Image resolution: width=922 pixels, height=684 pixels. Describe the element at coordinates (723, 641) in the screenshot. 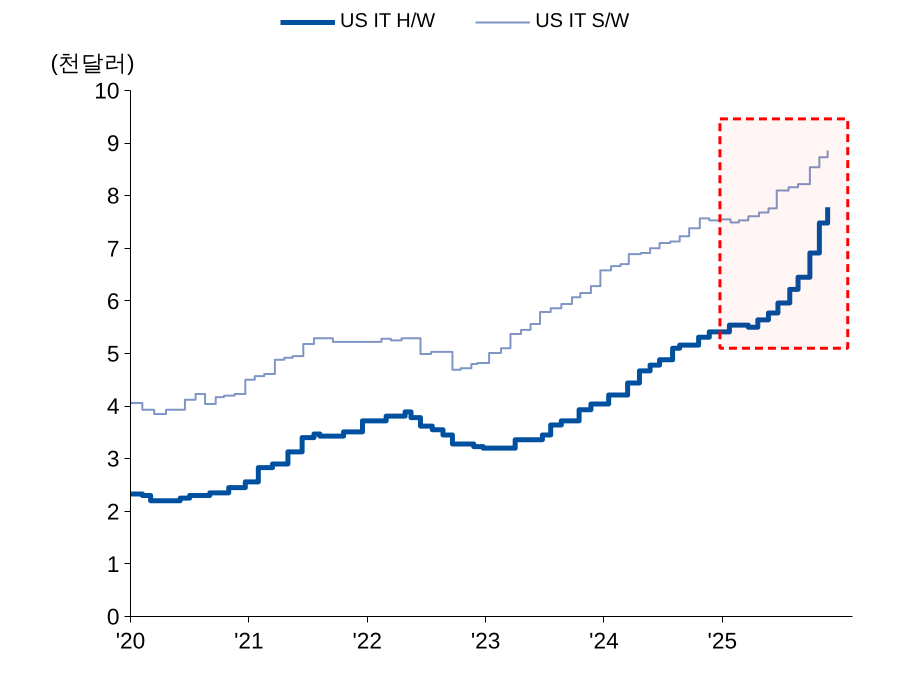

I see `x-tick-label: '25` at that location.